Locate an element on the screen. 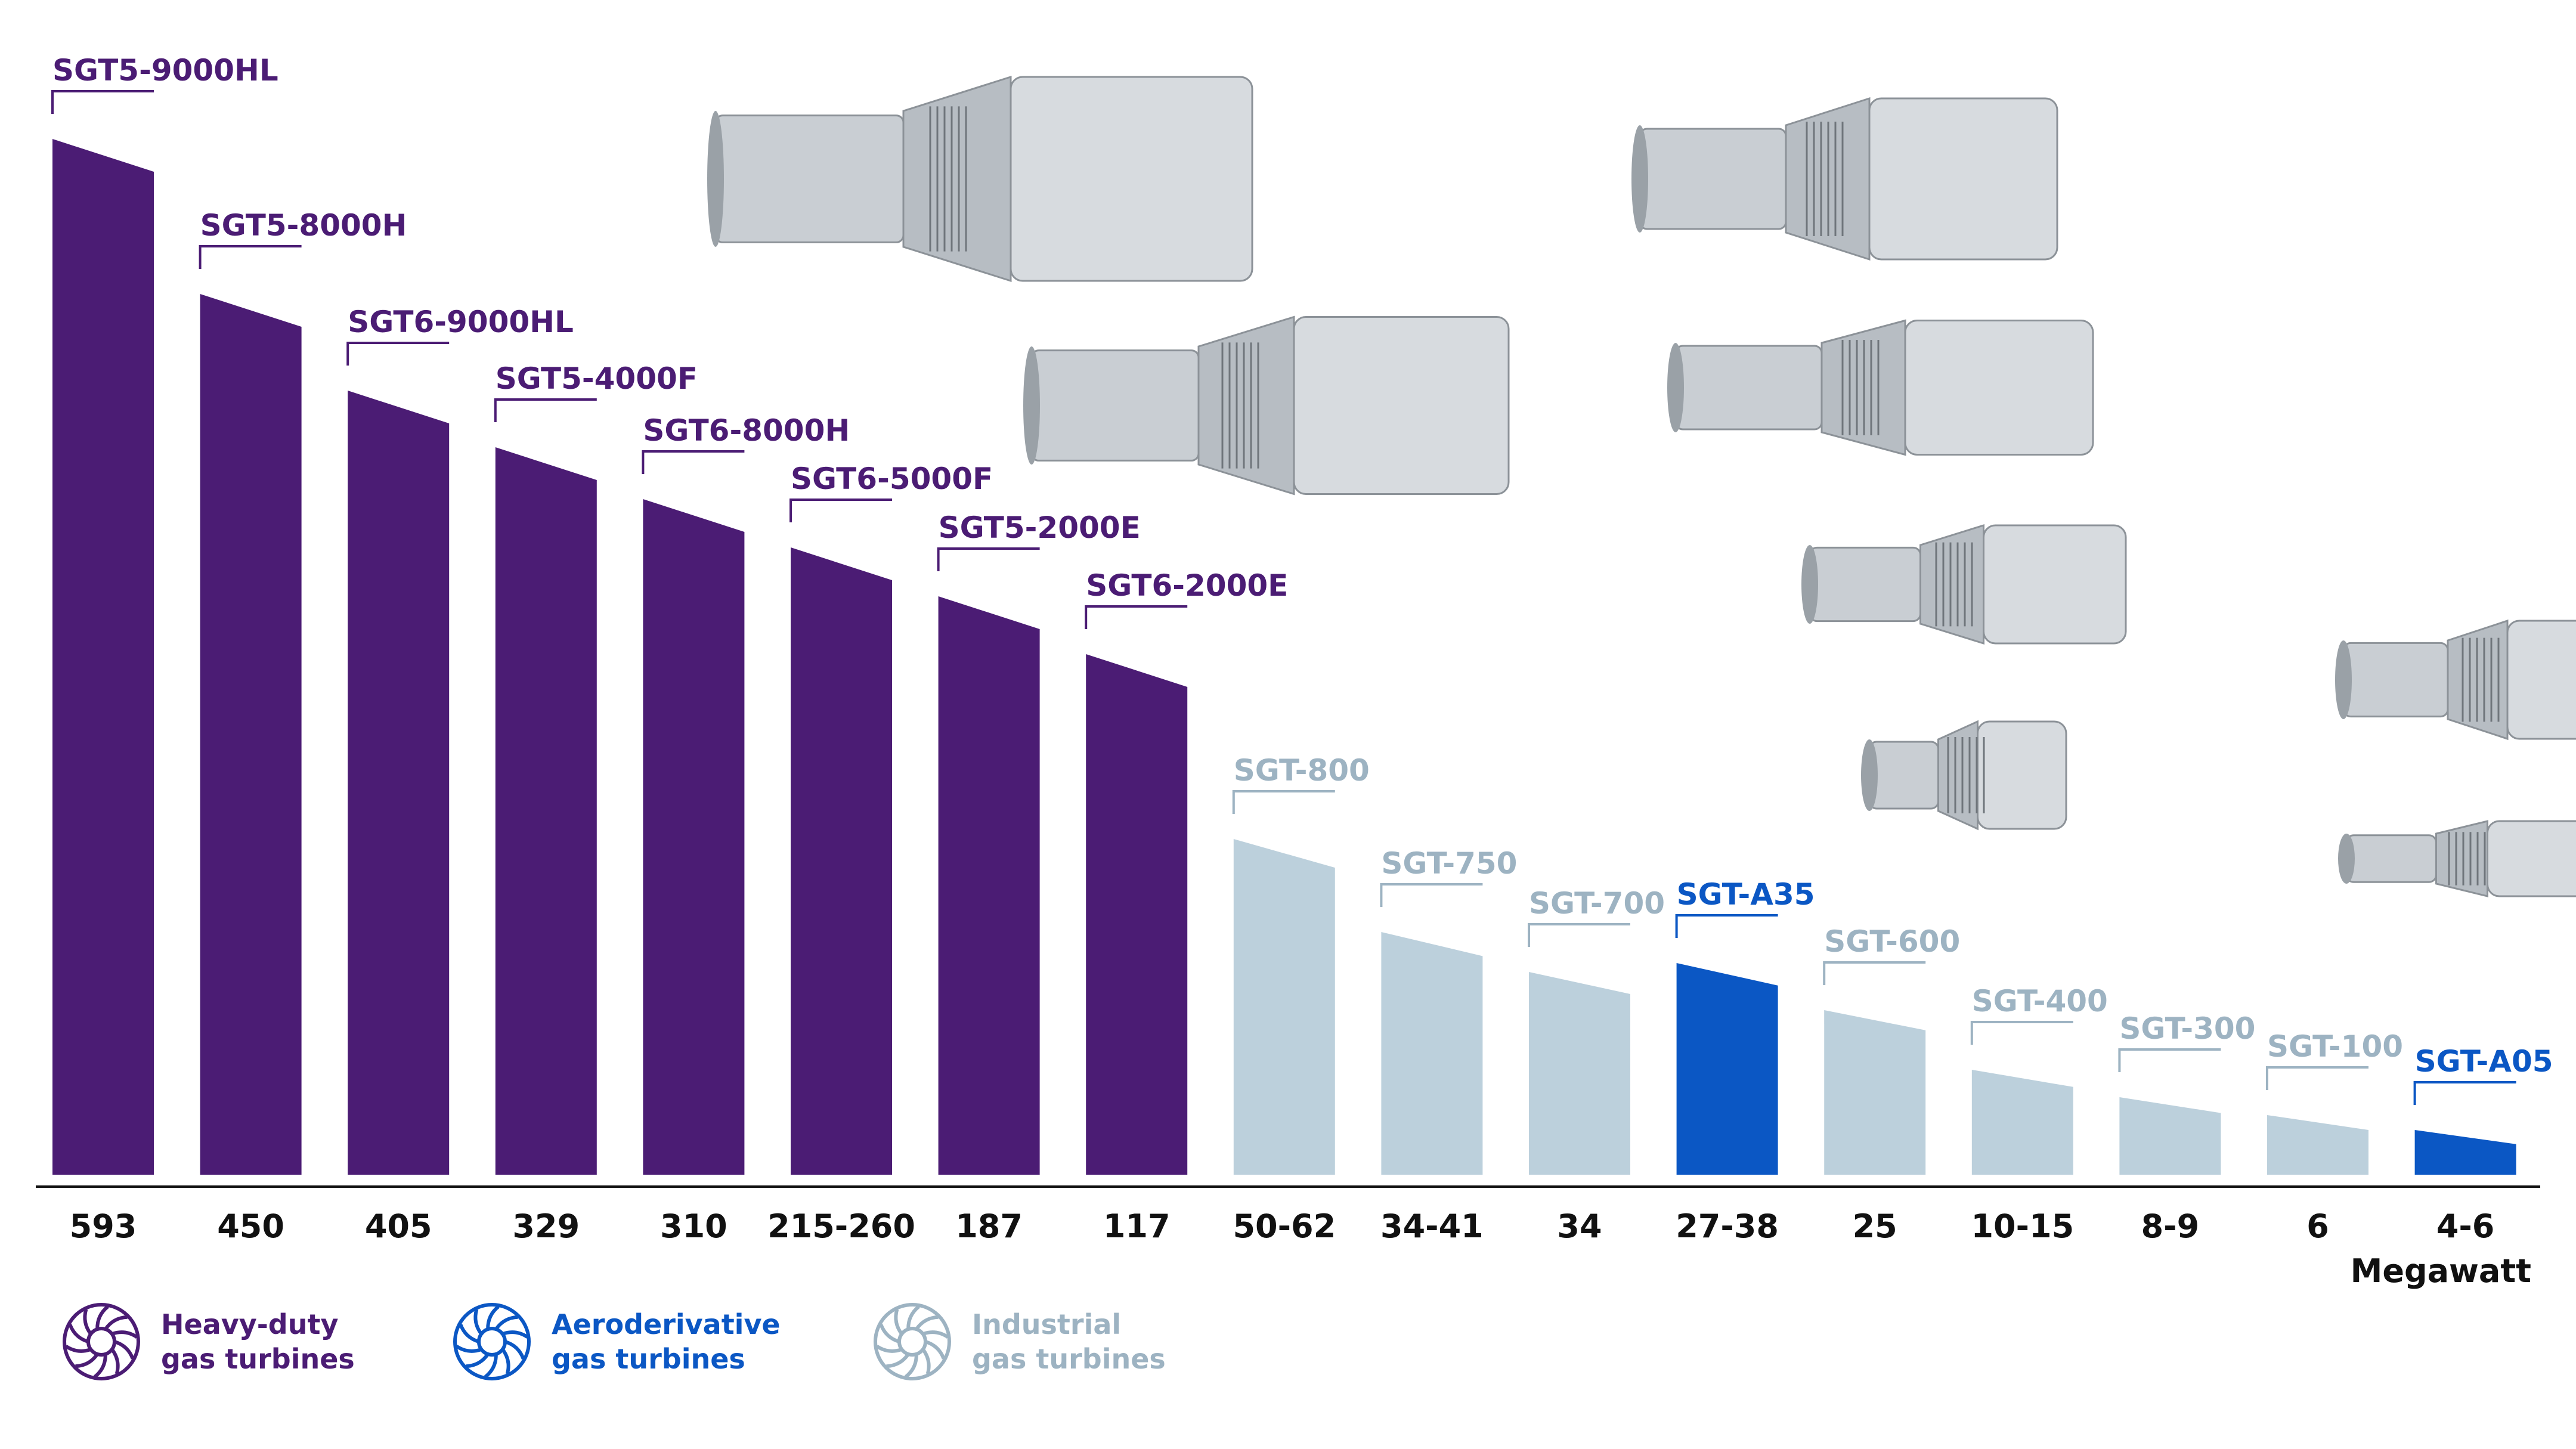 Image resolution: width=2576 pixels, height=1449 pixels. value-label: 593 is located at coordinates (104, 1226).